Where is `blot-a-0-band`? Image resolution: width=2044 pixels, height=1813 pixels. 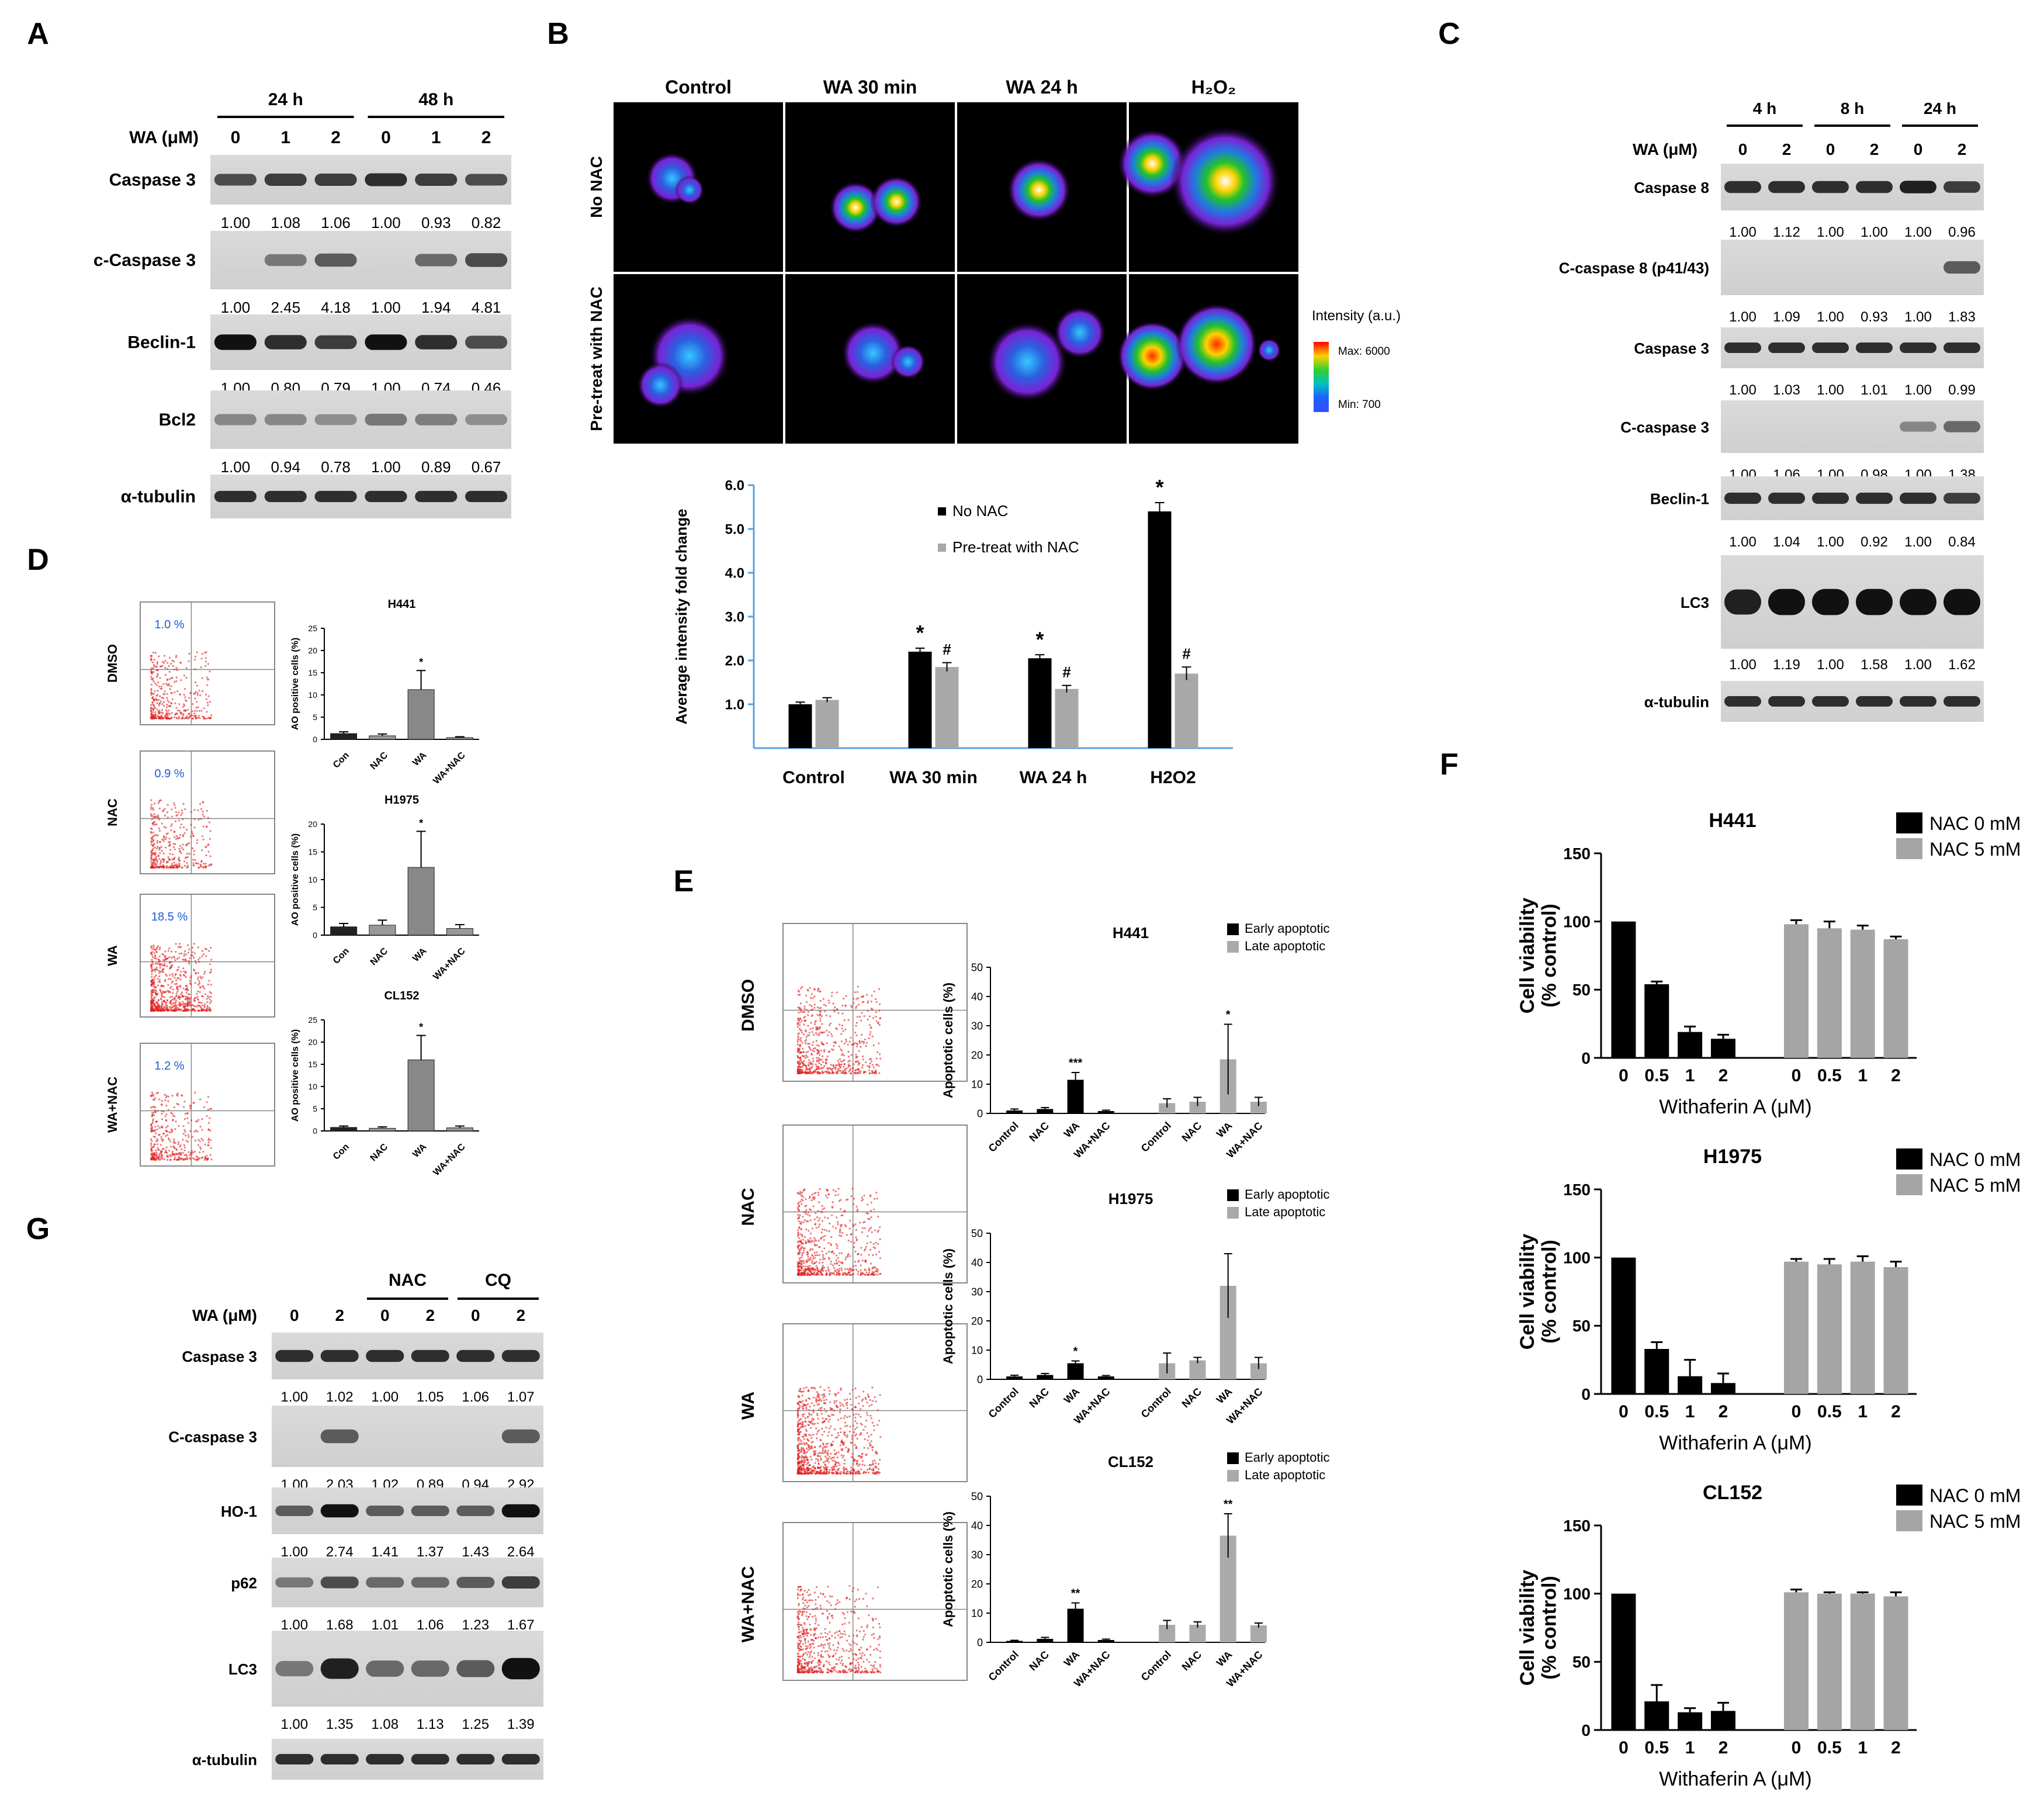
blot-a-0-band is located at coordinates (335, 180).